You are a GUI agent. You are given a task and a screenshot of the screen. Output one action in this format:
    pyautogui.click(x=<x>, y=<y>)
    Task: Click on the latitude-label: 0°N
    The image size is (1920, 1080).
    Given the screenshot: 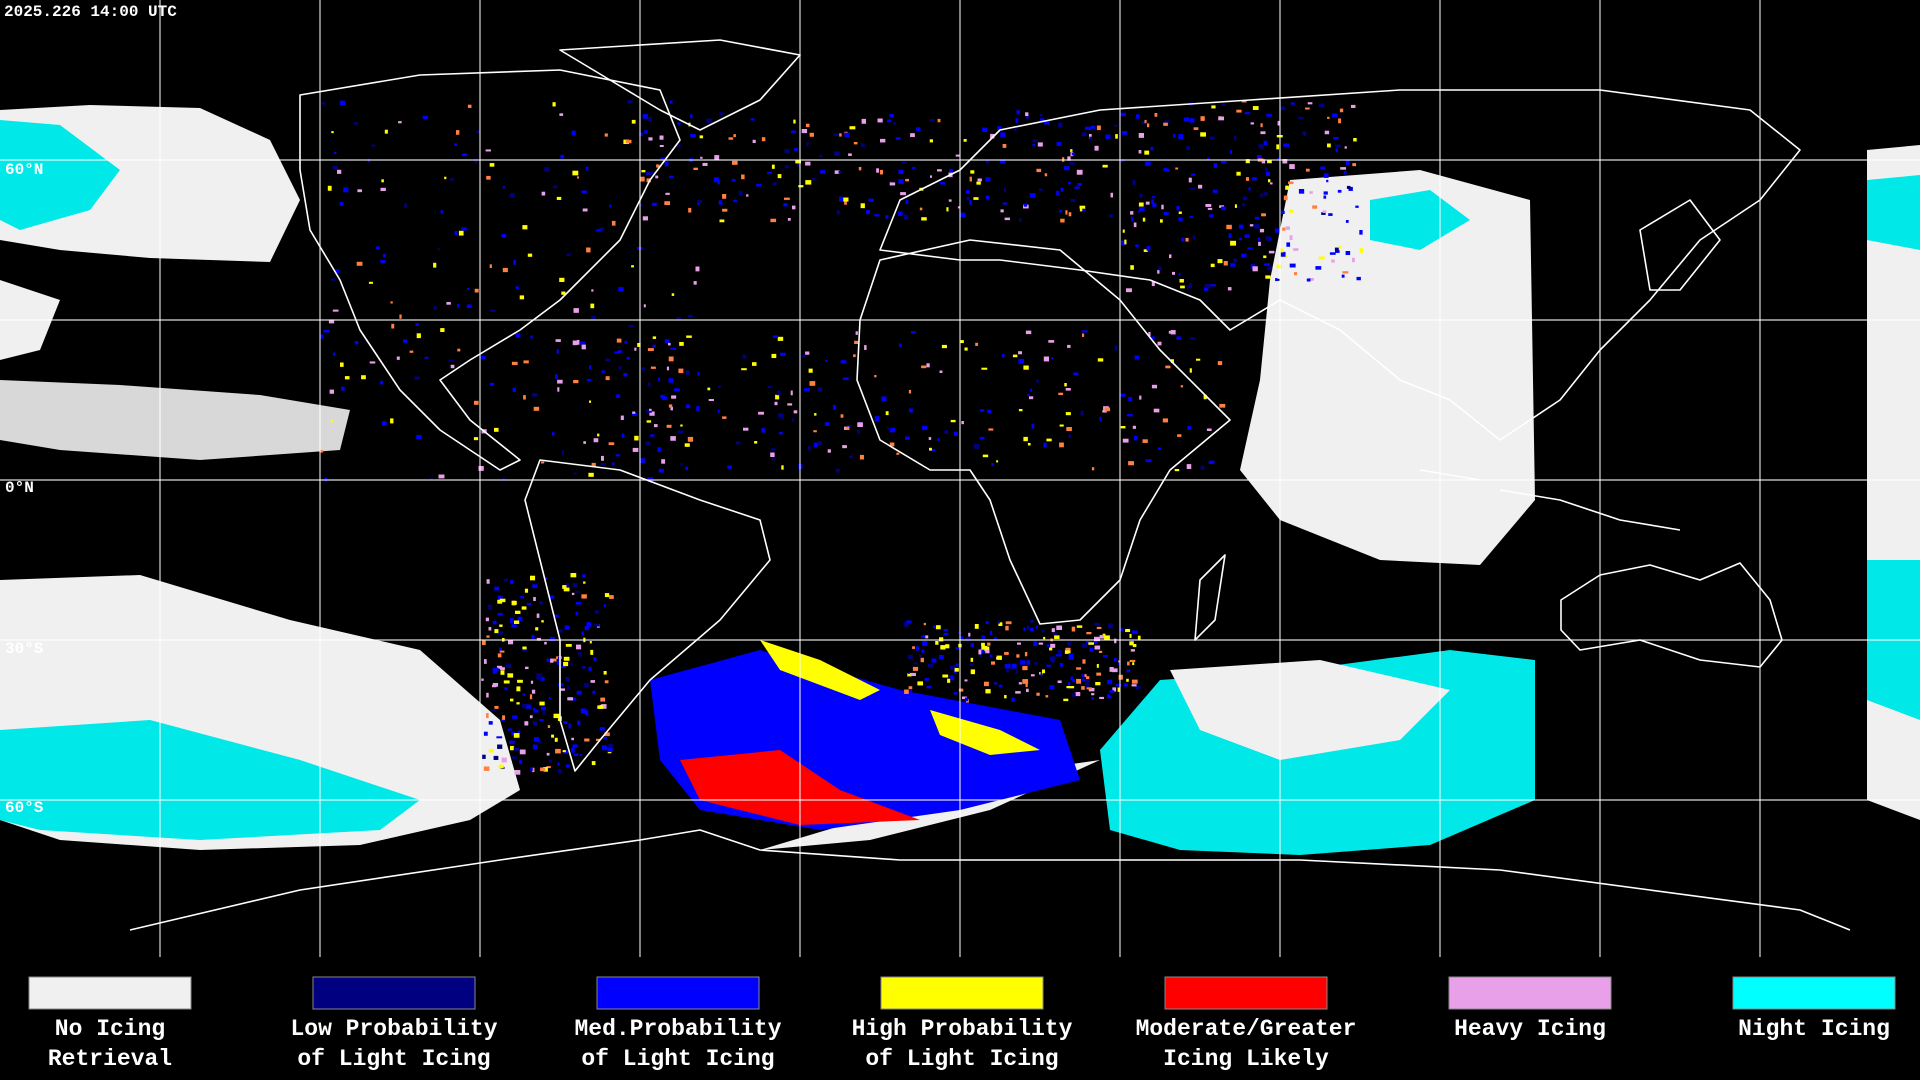 What is the action you would take?
    pyautogui.click(x=19, y=488)
    